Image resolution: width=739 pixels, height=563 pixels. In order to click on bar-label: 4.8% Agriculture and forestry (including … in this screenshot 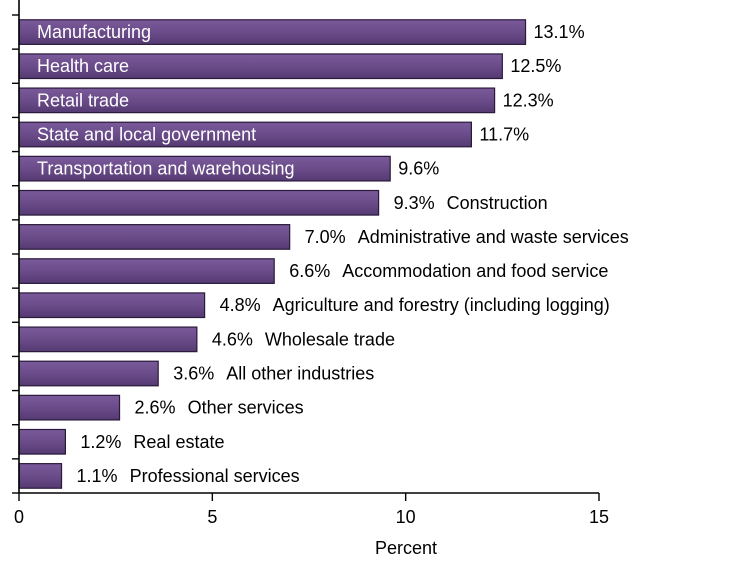, I will do `click(415, 305)`.